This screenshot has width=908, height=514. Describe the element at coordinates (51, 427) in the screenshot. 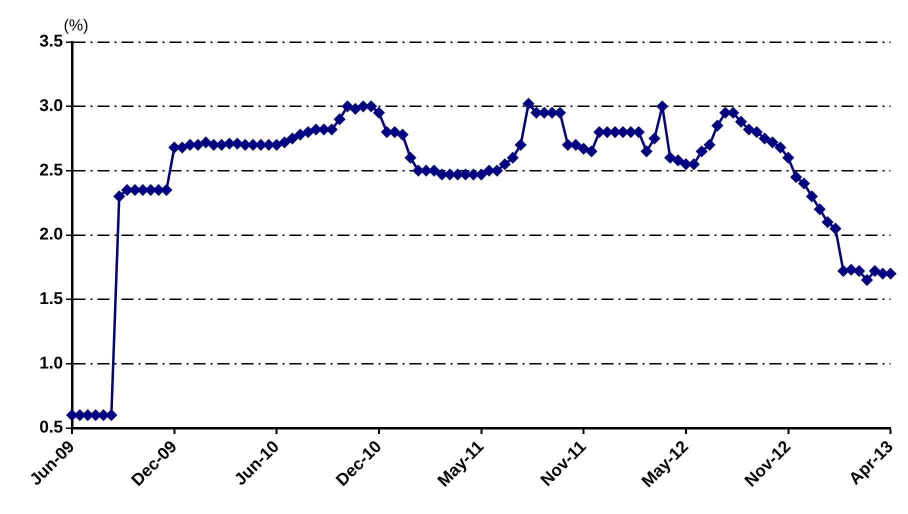

I see `y-tick-label: 0.5` at that location.